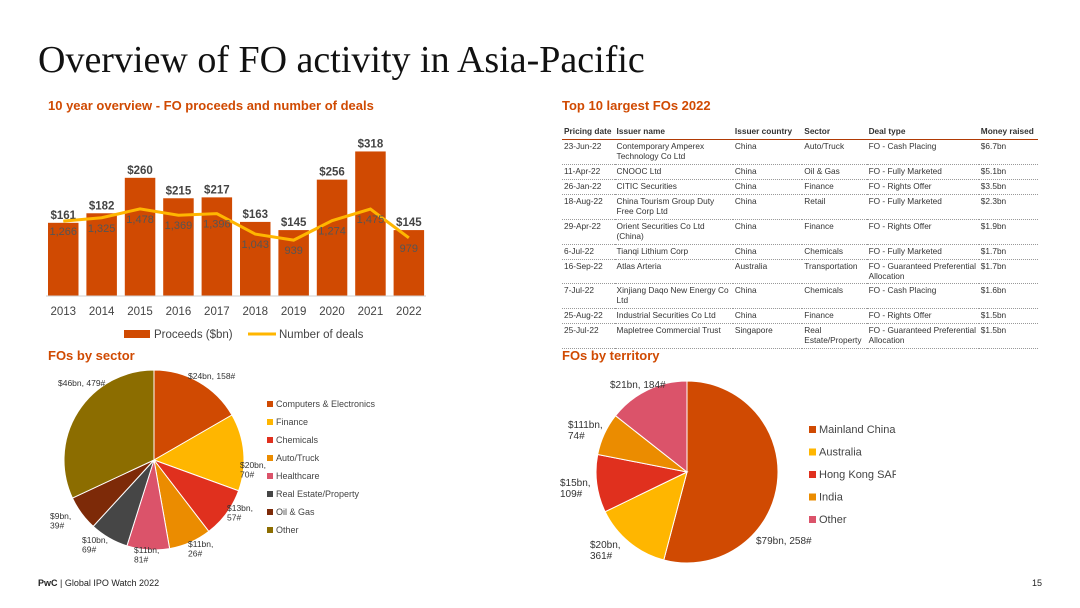 This screenshot has height=608, width=1080. Describe the element at coordinates (1008, 132) in the screenshot. I see `column-header: Money raised` at that location.